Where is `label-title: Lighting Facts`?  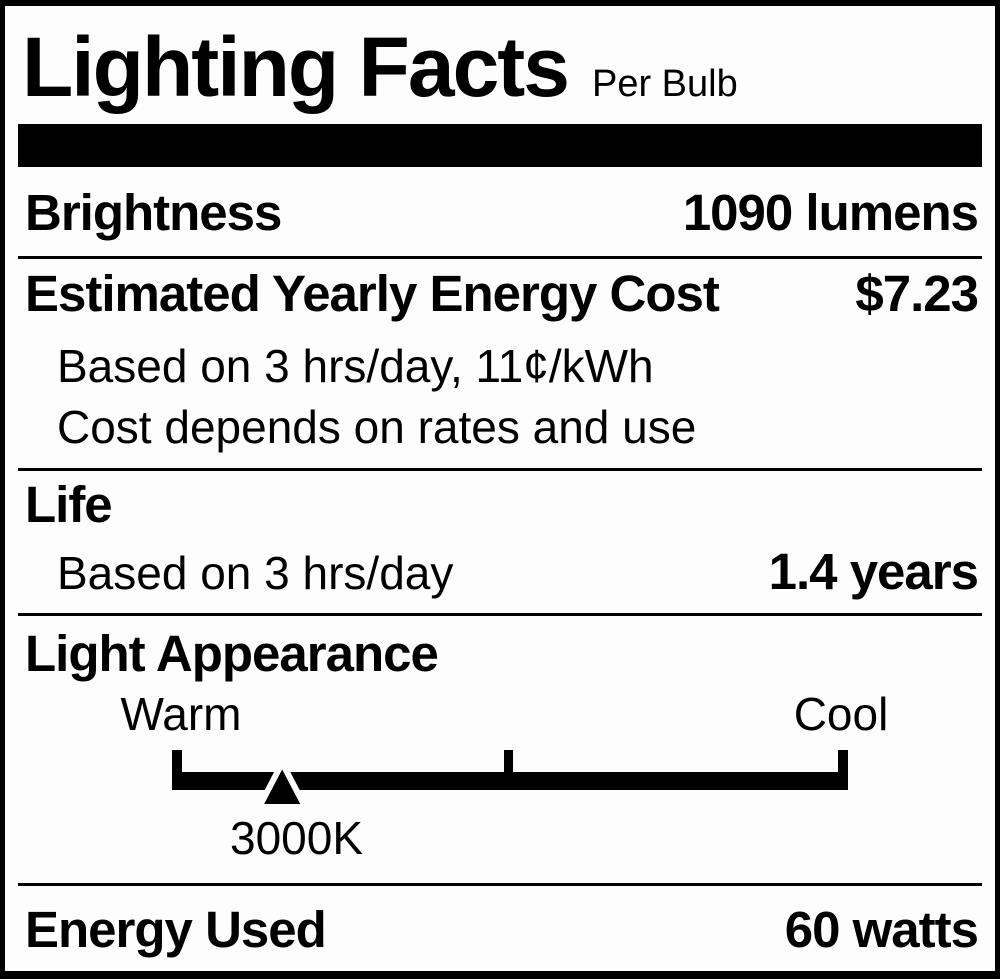
label-title: Lighting Facts is located at coordinates (296, 67).